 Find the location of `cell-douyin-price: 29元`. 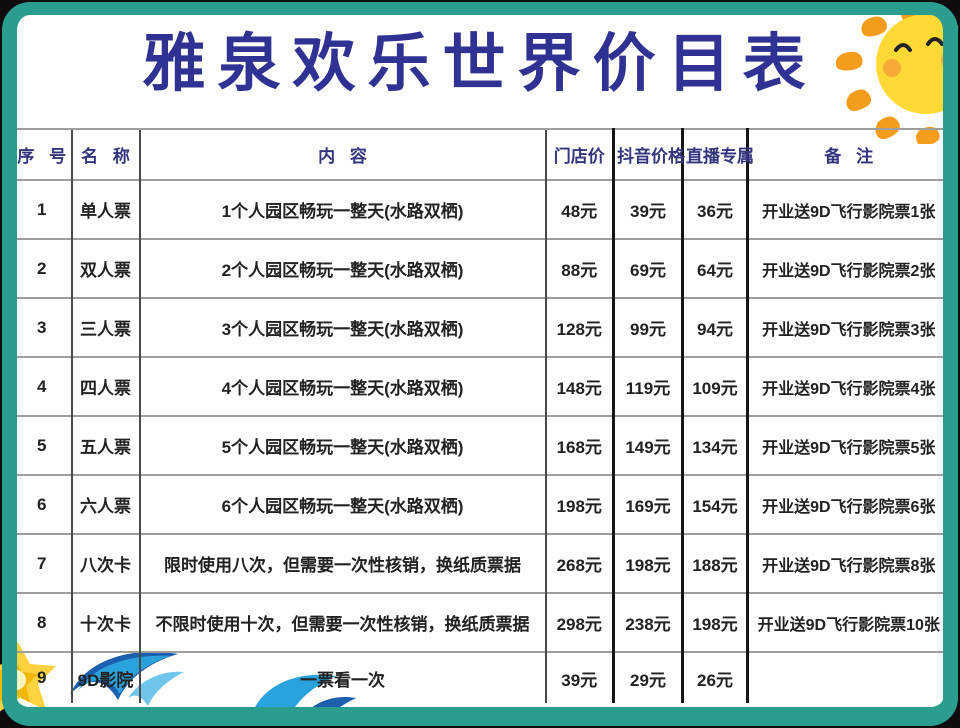

cell-douyin-price: 29元 is located at coordinates (647, 677).